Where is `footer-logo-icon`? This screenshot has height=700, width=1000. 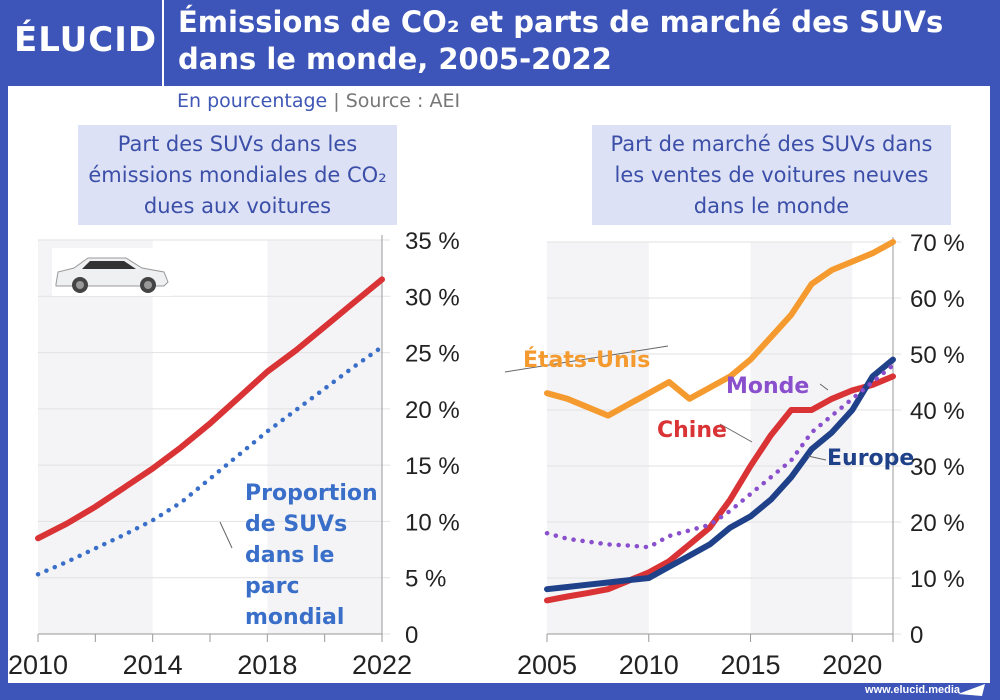 footer-logo-icon is located at coordinates (971, 690).